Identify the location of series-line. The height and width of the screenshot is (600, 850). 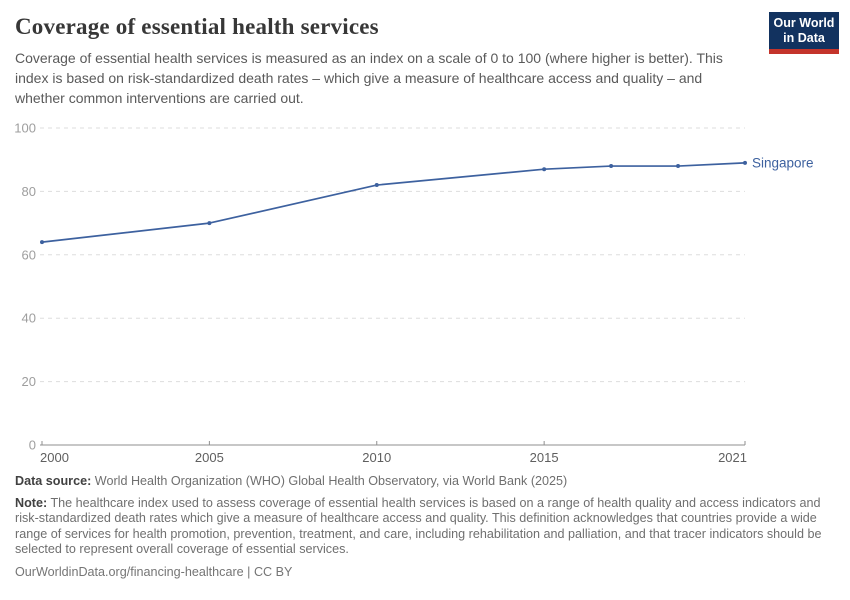
(393, 202).